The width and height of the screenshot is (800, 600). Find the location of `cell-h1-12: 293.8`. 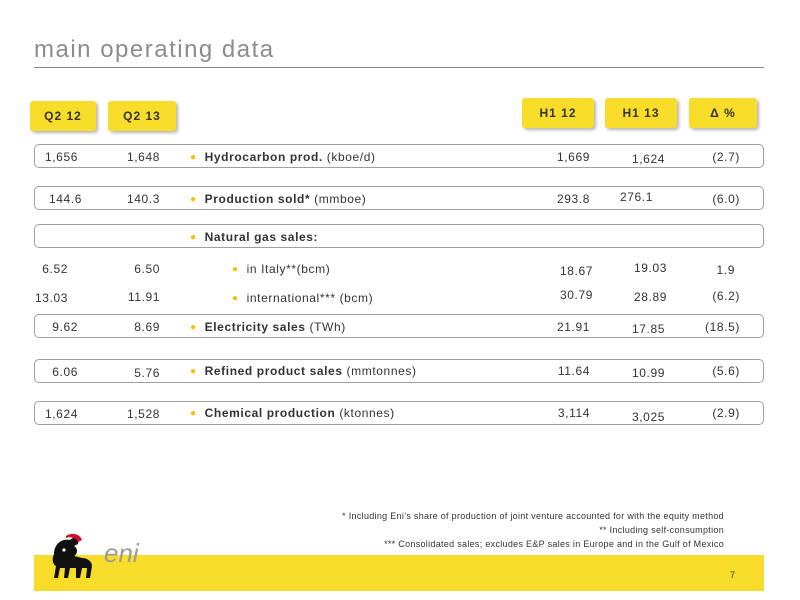

cell-h1-12: 293.8 is located at coordinates (573, 199).